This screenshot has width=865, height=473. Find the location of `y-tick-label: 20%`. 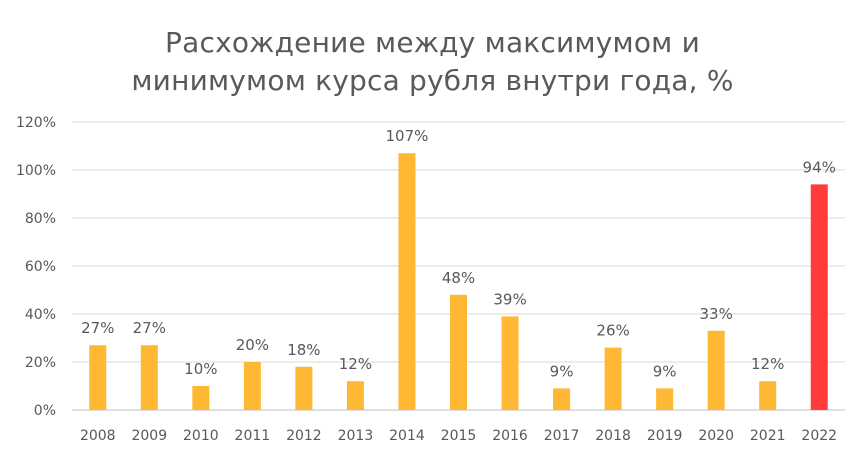

y-tick-label: 20% is located at coordinates (40, 363).